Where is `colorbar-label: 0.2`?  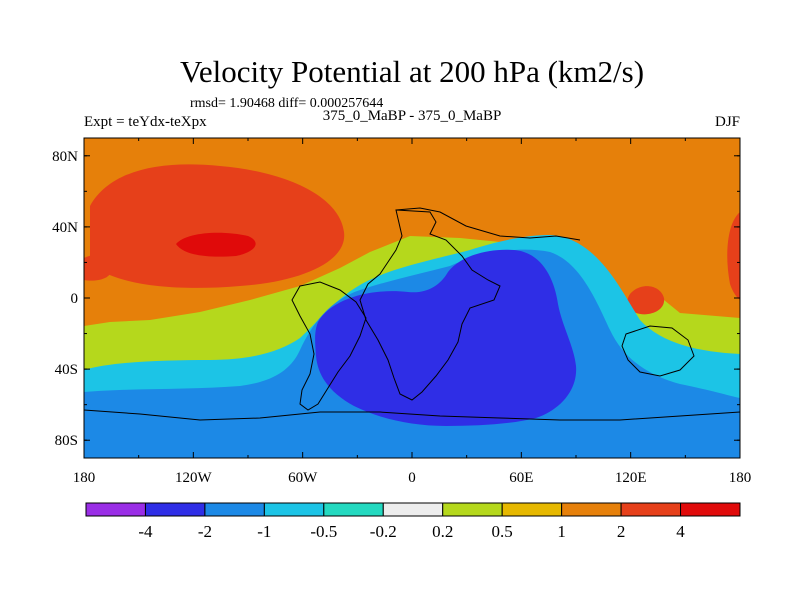 colorbar-label: 0.2 is located at coordinates (442, 531).